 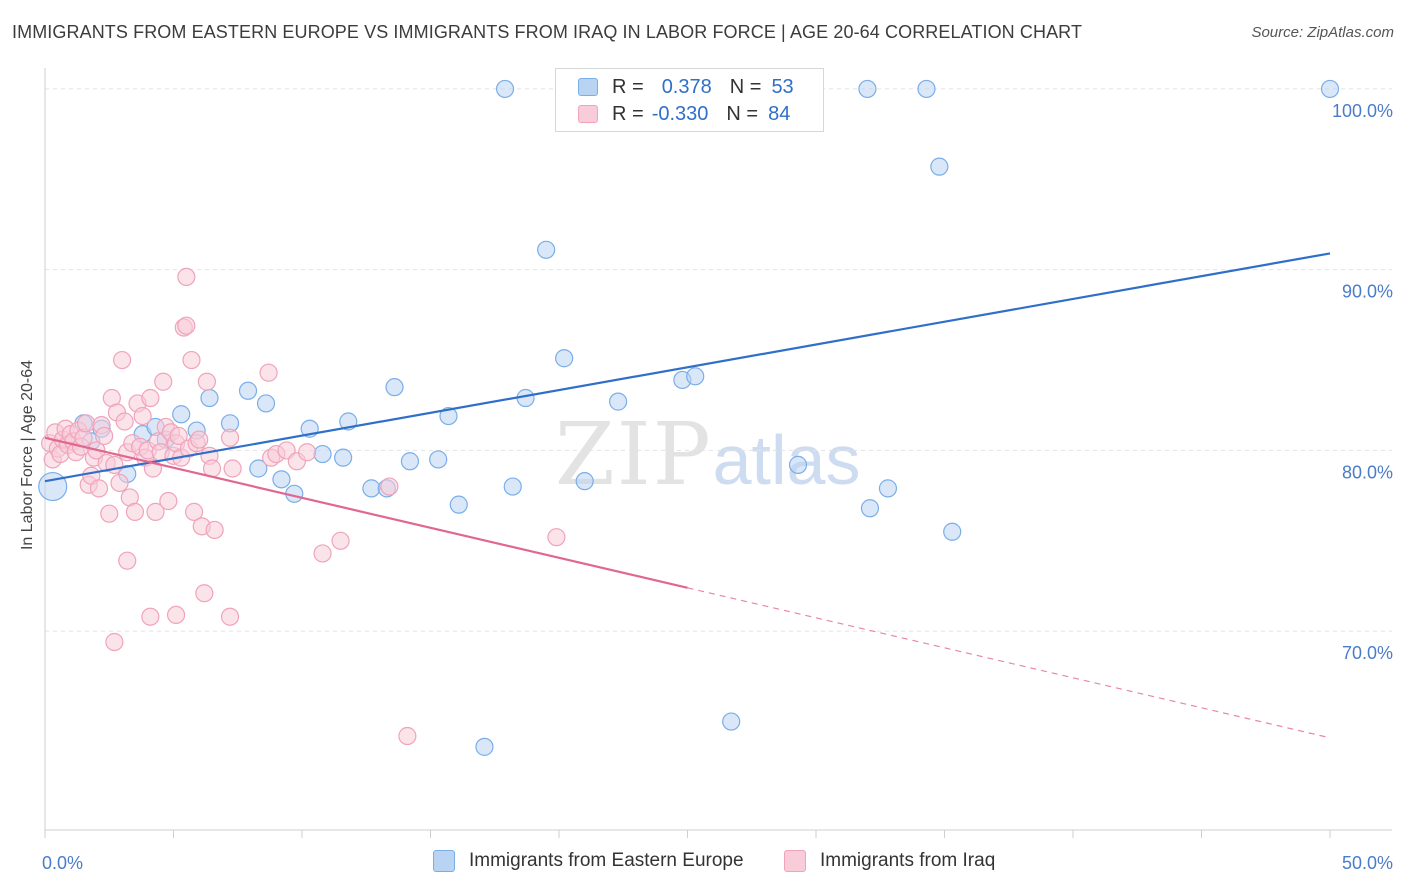 What do you see at coordinates (689, 100) in the screenshot?
I see `correlation-legend: R = 0.378 N = 53 R = -0.330 N = 84` at bounding box center [689, 100].